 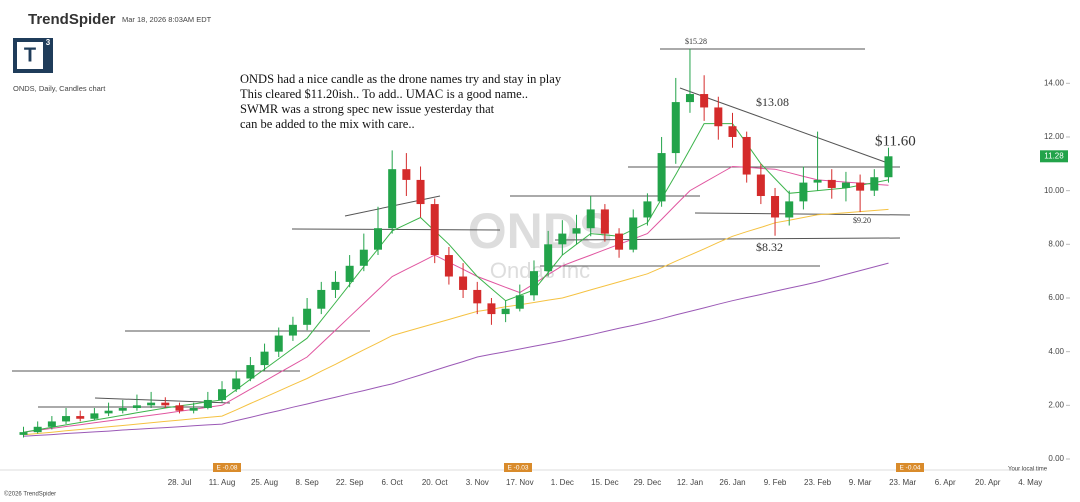 I want to click on y-tick-label: 14.00, so click(x=1054, y=82).